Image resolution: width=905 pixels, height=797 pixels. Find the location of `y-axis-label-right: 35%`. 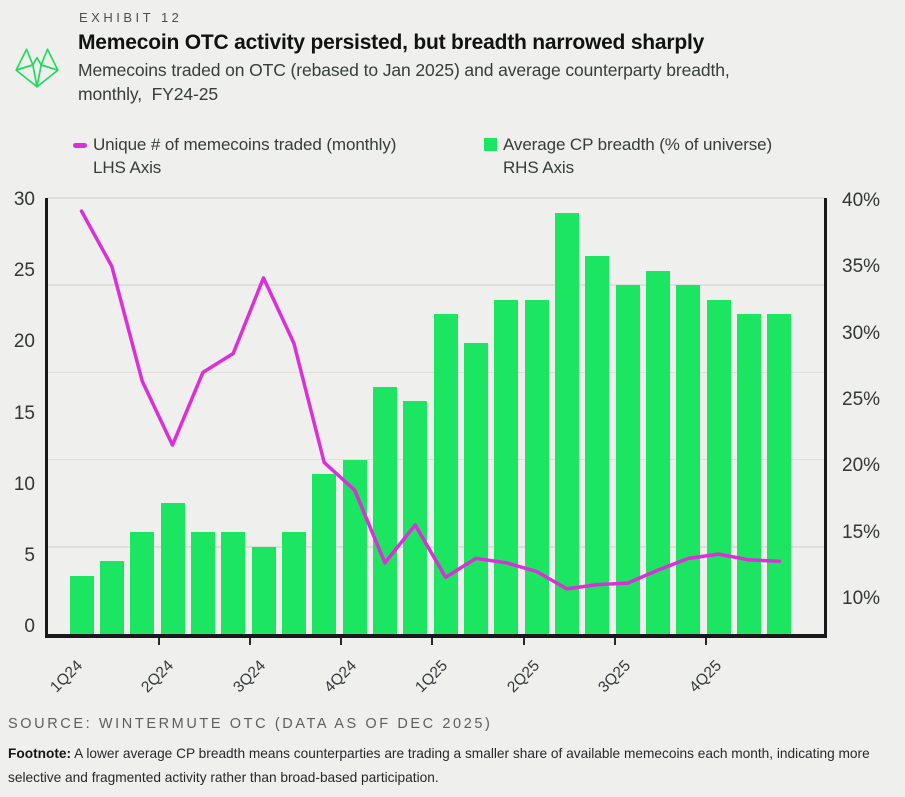

y-axis-label-right: 35% is located at coordinates (861, 267).